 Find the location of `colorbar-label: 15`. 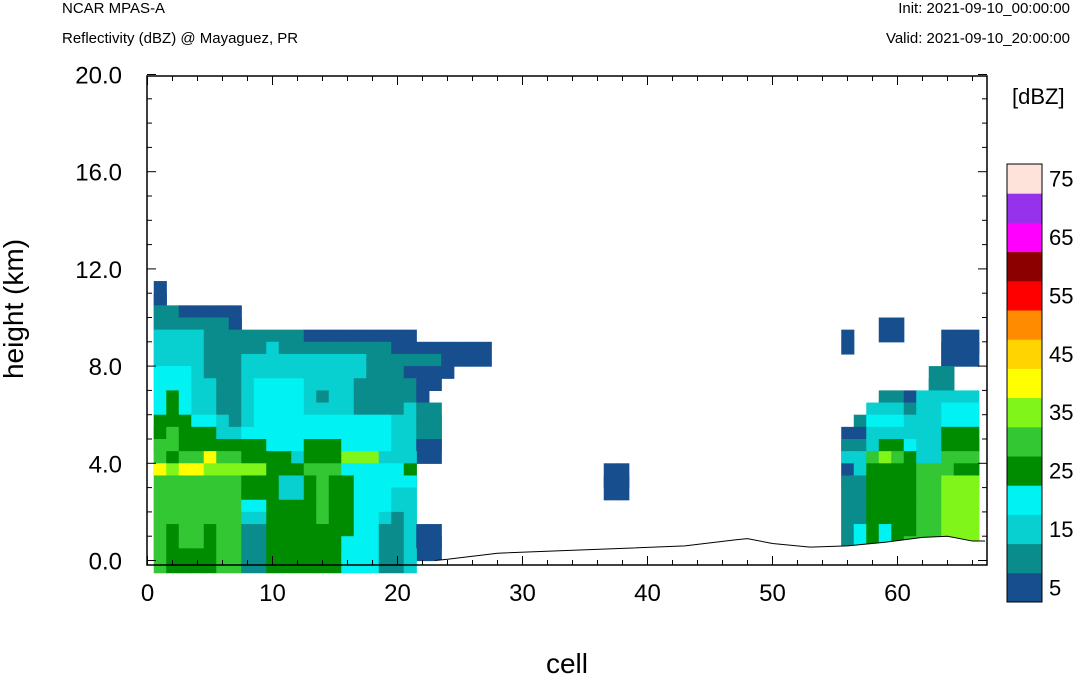

colorbar-label: 15 is located at coordinates (1061, 529).